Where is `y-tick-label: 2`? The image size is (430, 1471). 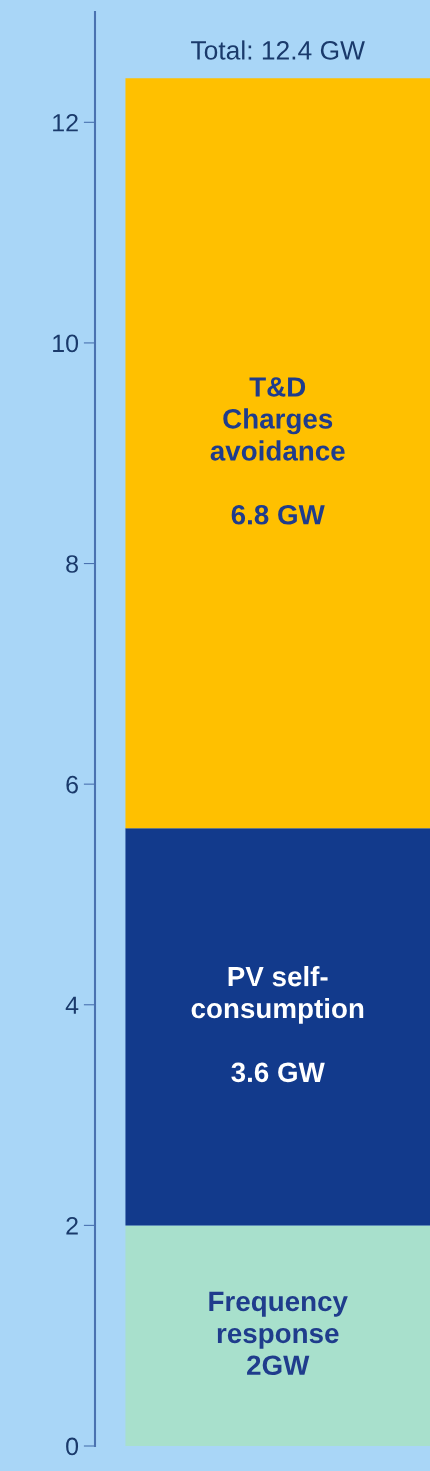
y-tick-label: 2 is located at coordinates (72, 1225).